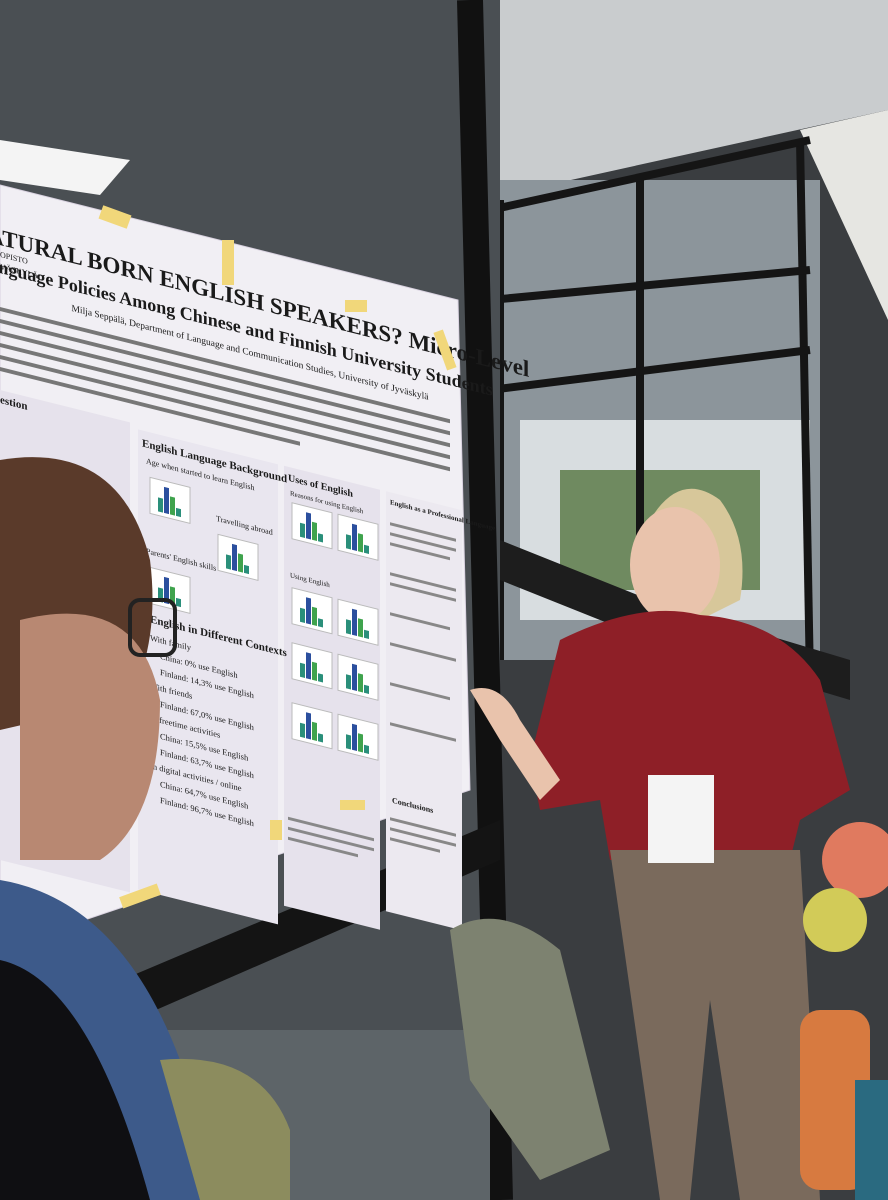 This screenshot has height=1200, width=888. What do you see at coordinates (152, 627) in the screenshot?
I see `glasses` at bounding box center [152, 627].